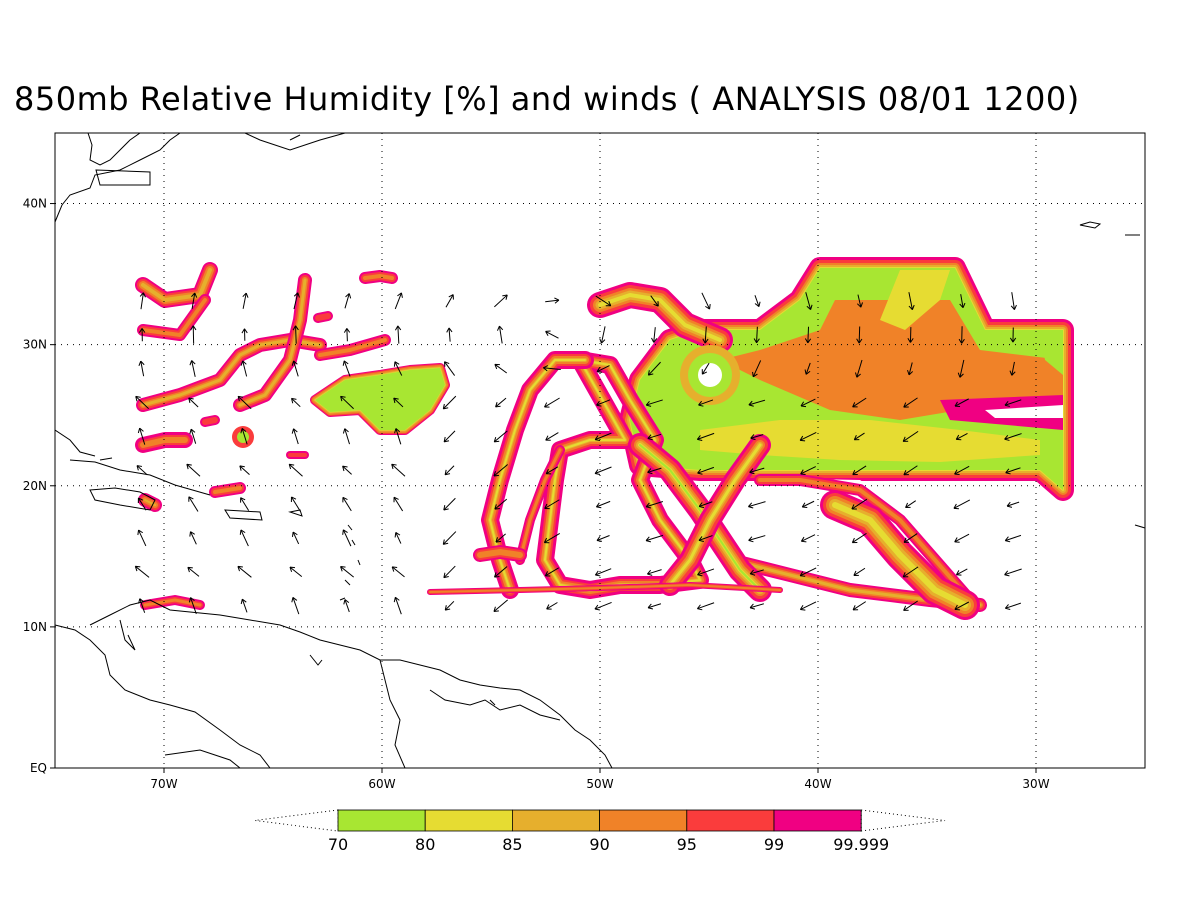 The image size is (1200, 900). What do you see at coordinates (338, 844) in the screenshot?
I see `colorbar-label: 70` at bounding box center [338, 844].